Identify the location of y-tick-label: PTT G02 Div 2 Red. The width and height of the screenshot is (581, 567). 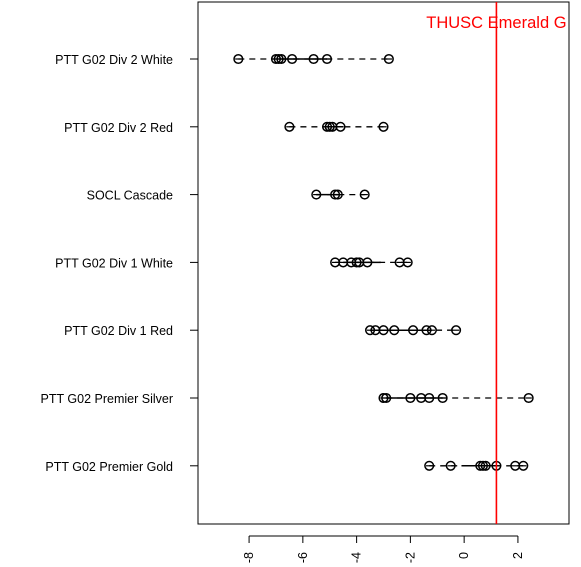
(118, 128).